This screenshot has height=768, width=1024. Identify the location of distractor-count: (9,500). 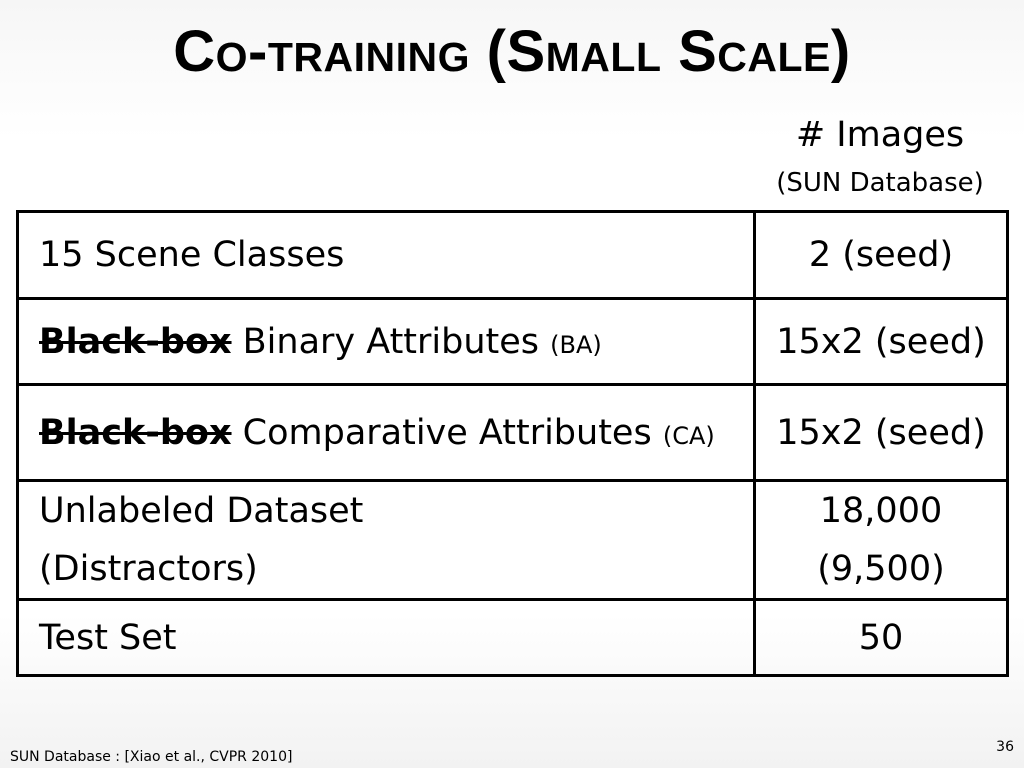
(881, 569).